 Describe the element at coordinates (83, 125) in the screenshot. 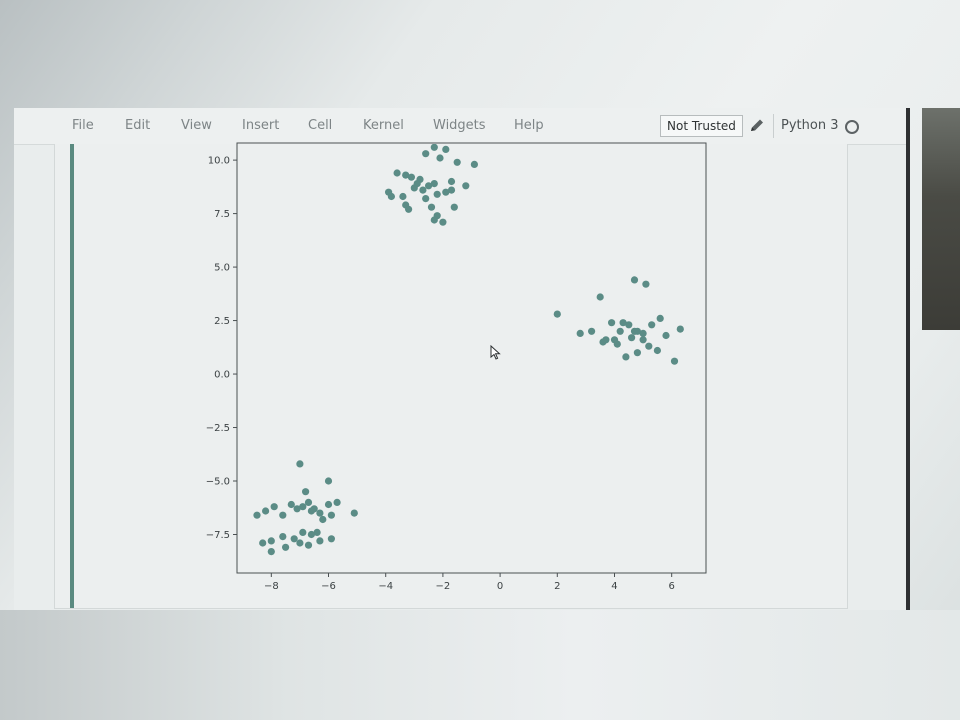

I see `menu-file: File` at that location.